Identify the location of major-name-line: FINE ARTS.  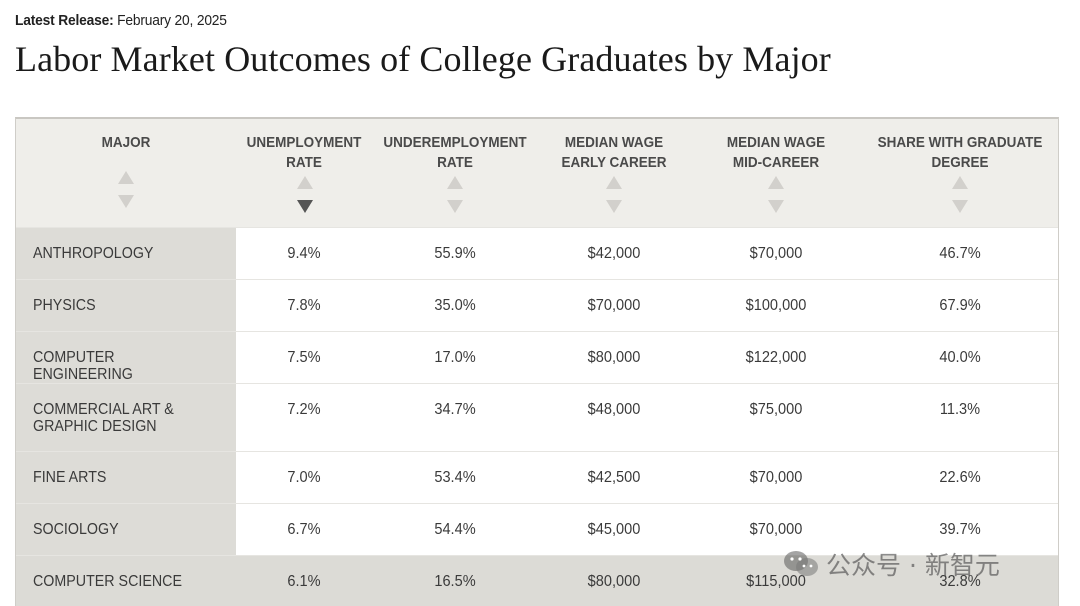
(70, 477).